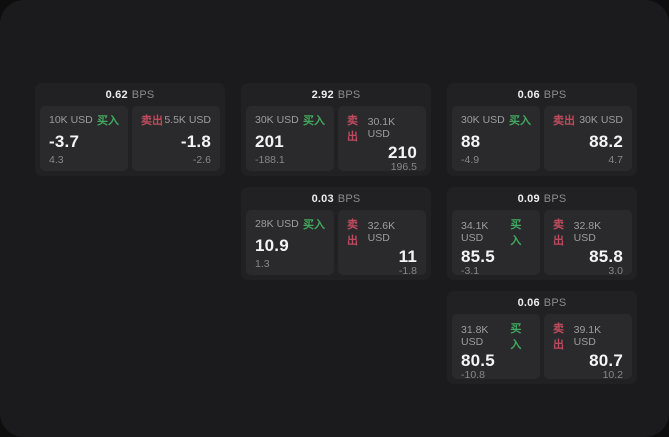 The image size is (669, 437). I want to click on bps-value: 0.09, so click(528, 198).